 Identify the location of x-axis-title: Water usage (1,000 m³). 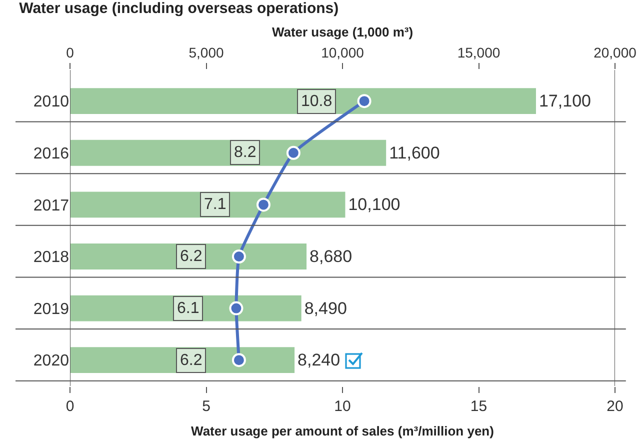
(343, 32).